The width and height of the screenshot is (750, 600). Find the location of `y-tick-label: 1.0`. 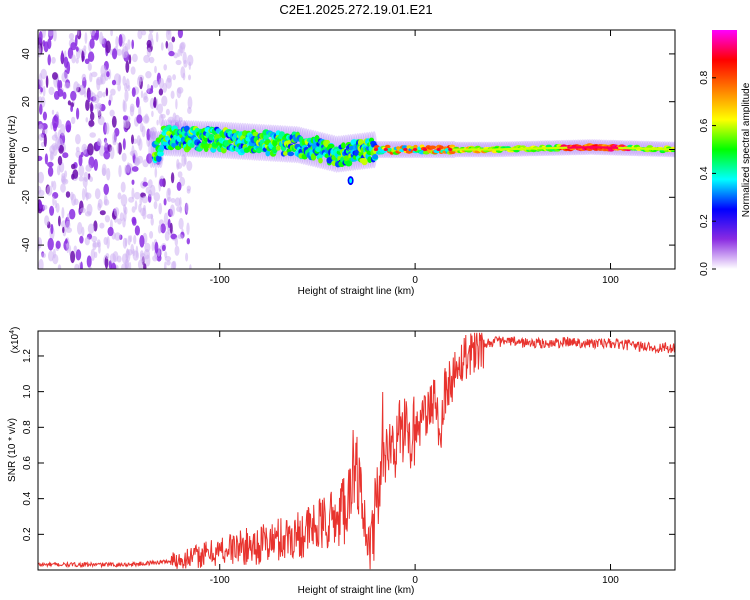

y-tick-label: 1.0 is located at coordinates (27, 391).